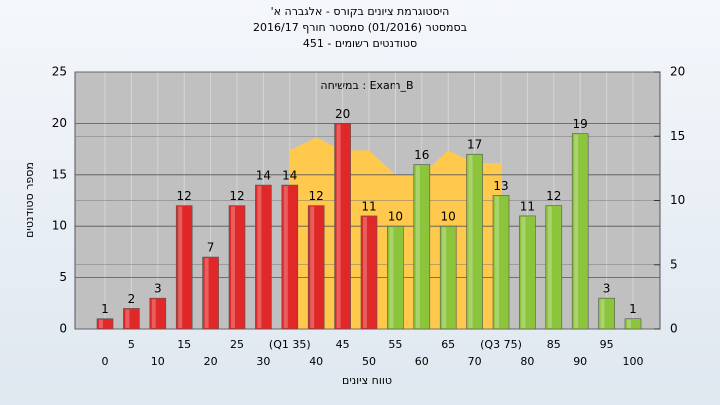  I want to click on chart-subtitle: בסמסטר (01/2016) סמסטר חורף 2016/17, so click(360, 27).